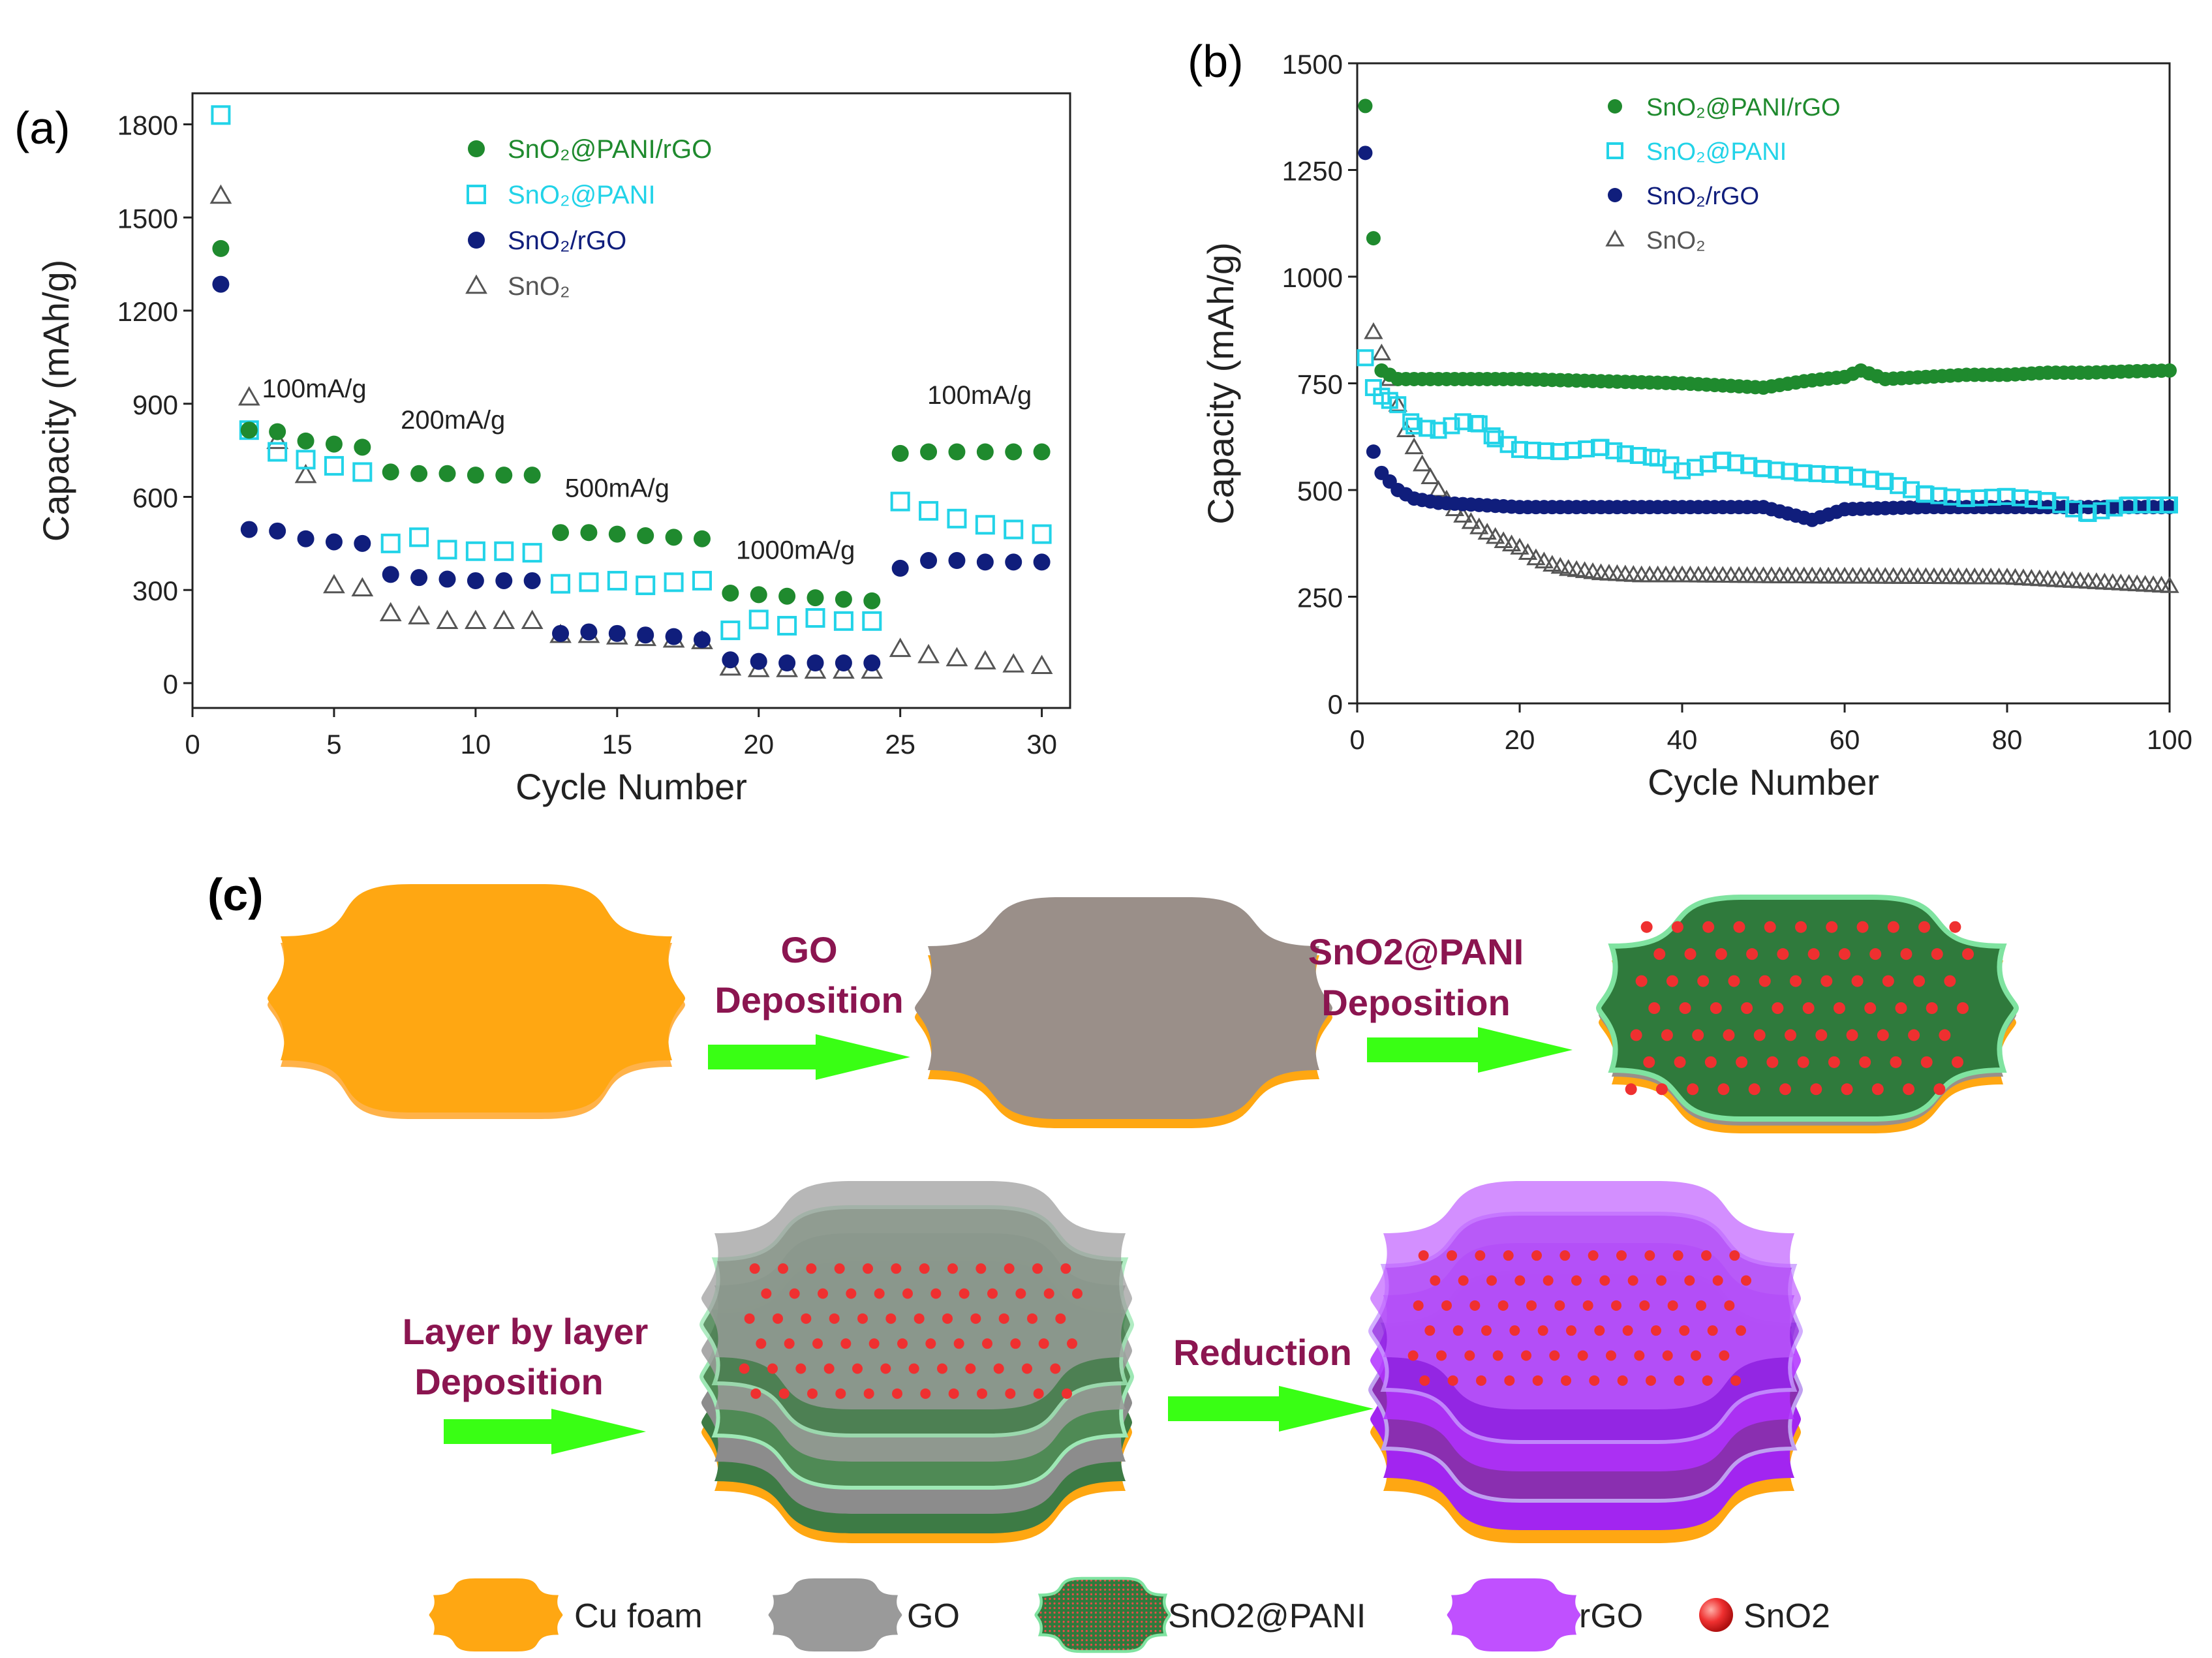 The width and height of the screenshot is (2212, 1658). I want to click on series-SnO₂@PANI, so click(631, 373).